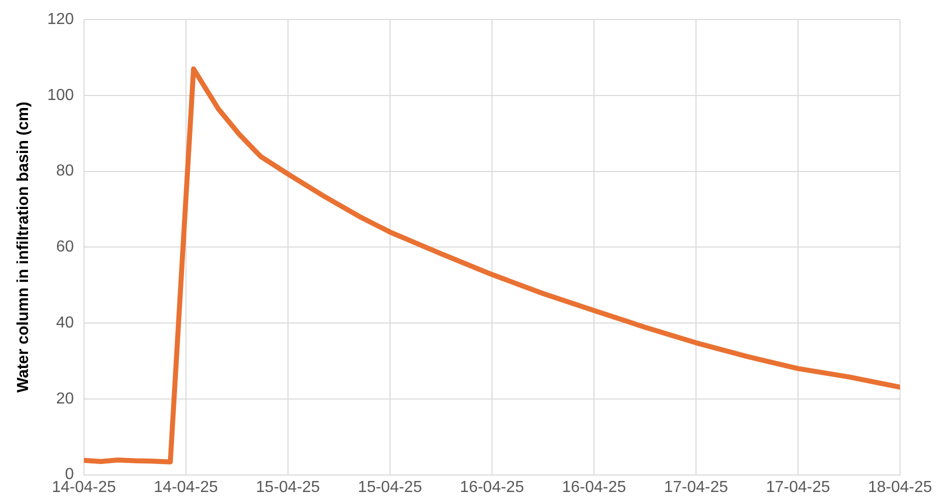 This screenshot has width=940, height=502. I want to click on y-tick-label: 60, so click(65, 247).